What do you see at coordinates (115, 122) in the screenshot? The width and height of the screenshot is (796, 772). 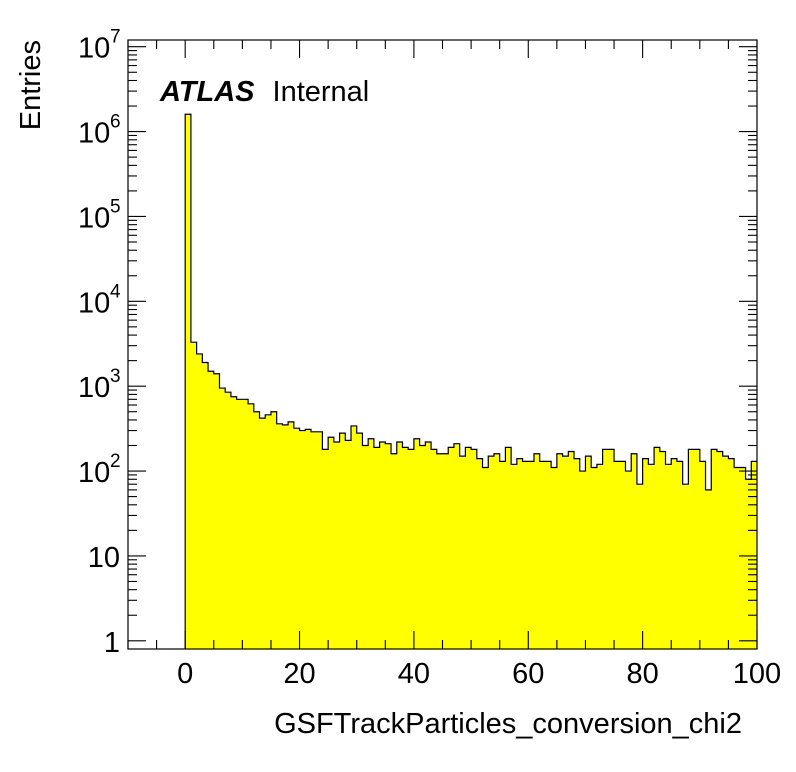 I see `y-tick-exponent: 6` at bounding box center [115, 122].